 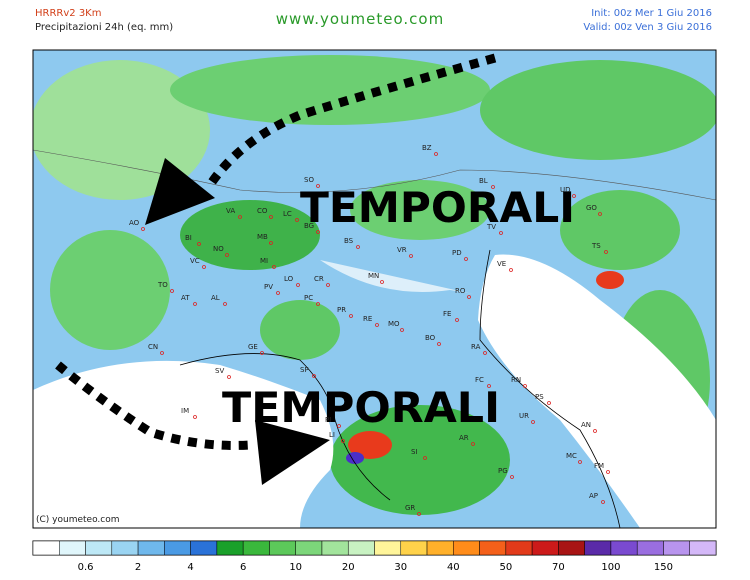 I want to click on city-label: TO, so click(x=162, y=285).